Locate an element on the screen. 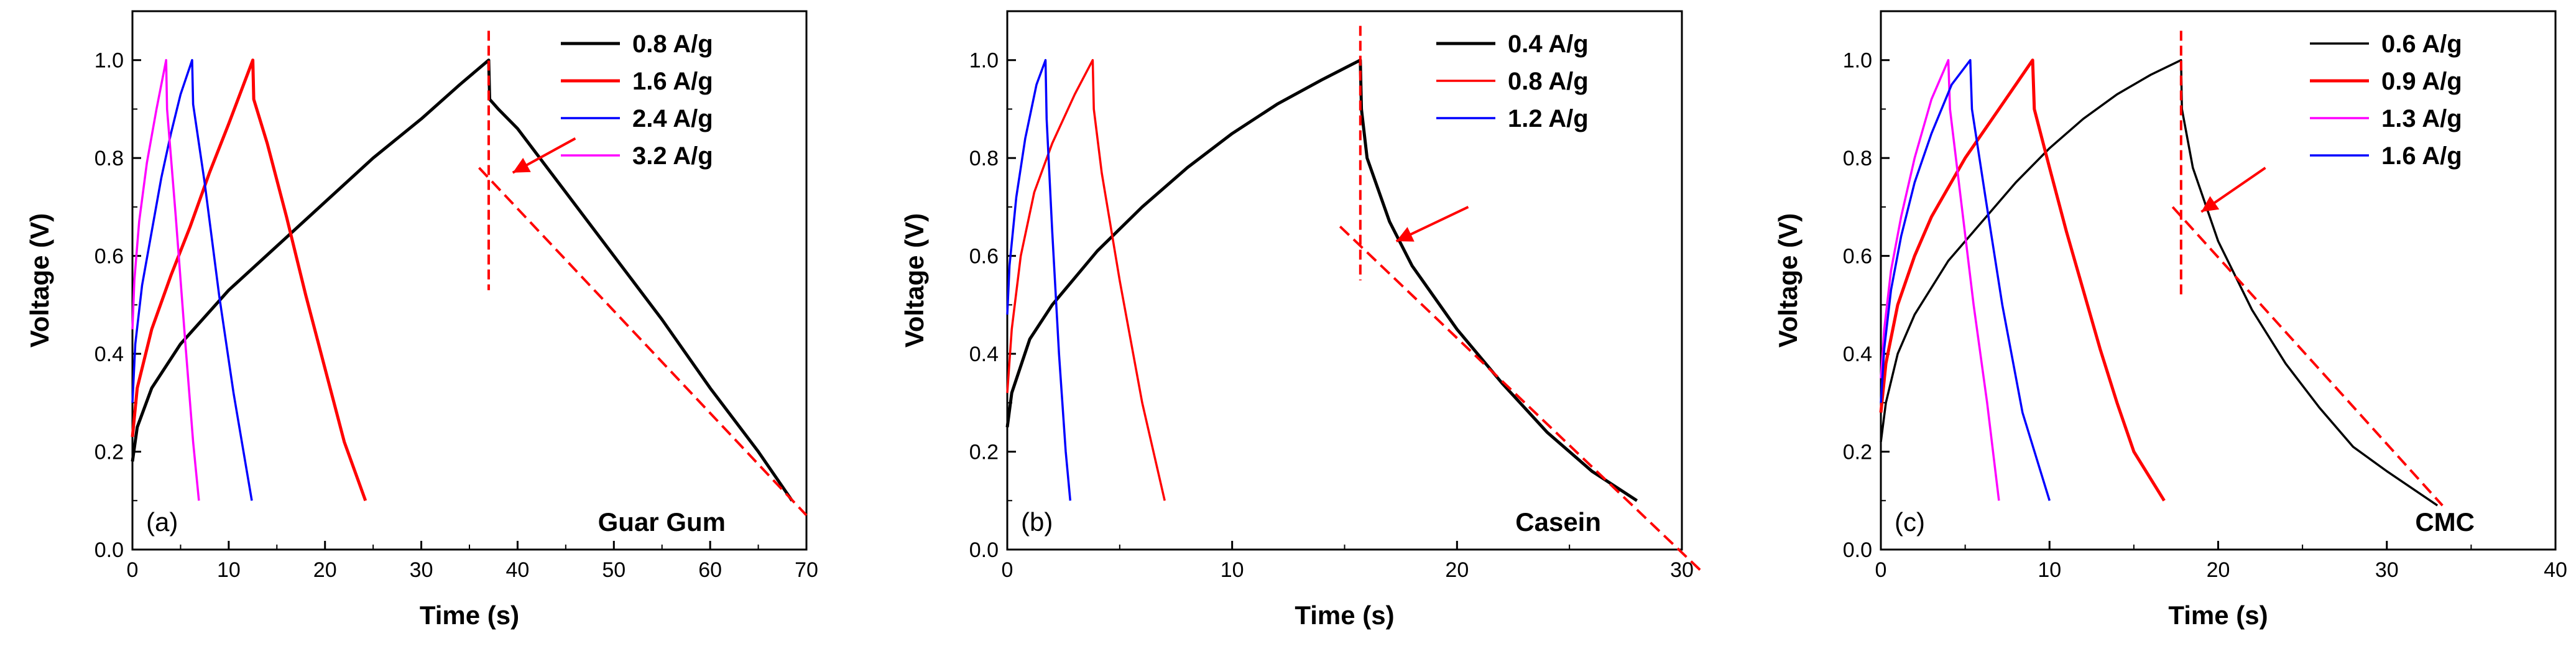 The height and width of the screenshot is (654, 2576). sample-name-label: Casein is located at coordinates (1558, 522).